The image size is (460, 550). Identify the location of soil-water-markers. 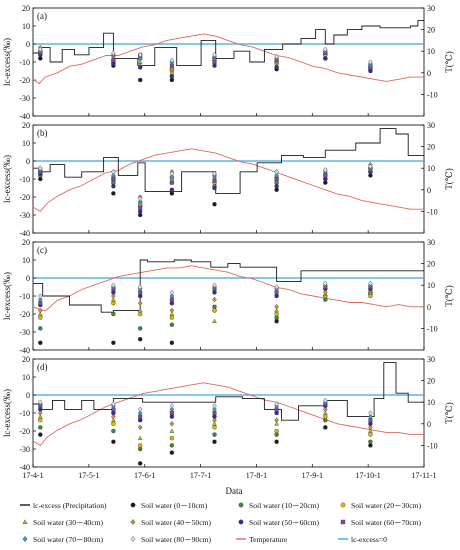
(205, 312).